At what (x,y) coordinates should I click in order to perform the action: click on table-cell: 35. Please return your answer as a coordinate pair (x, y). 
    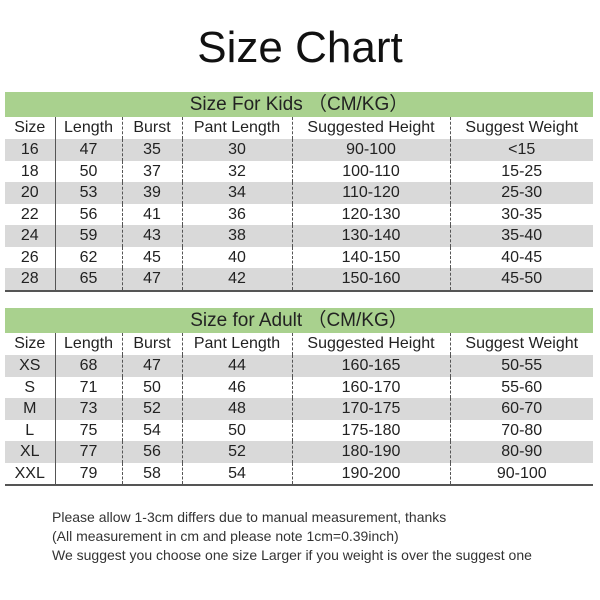
    Looking at the image, I should click on (151, 150).